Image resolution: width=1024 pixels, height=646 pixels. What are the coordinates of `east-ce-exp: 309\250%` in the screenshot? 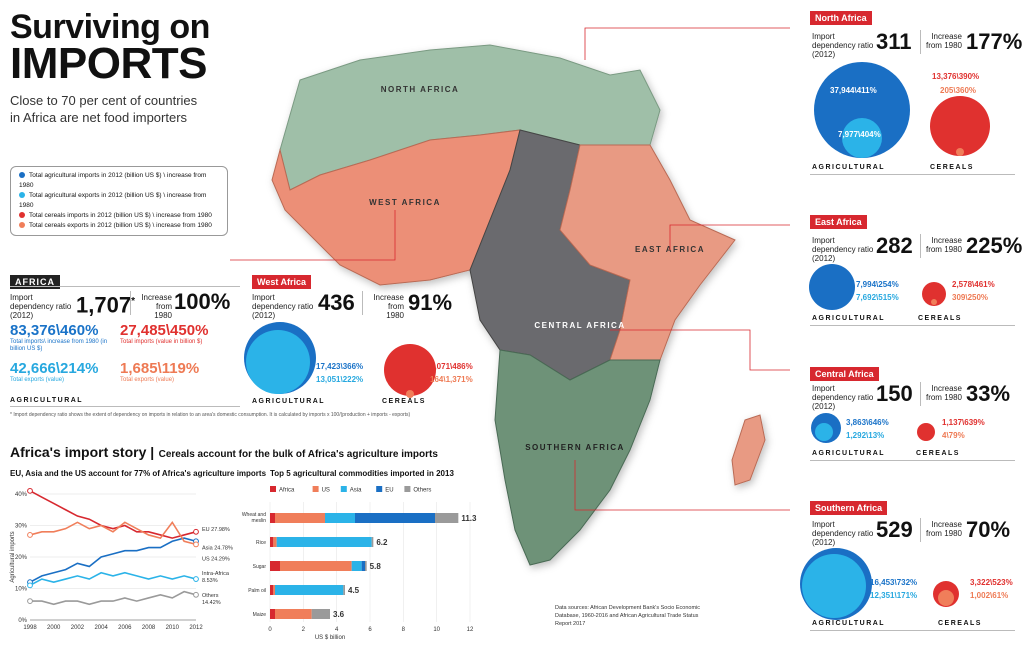 It's located at (970, 297).